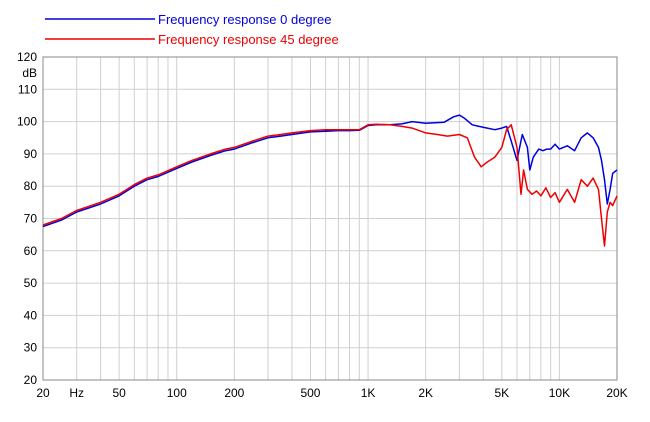  What do you see at coordinates (244, 19) in the screenshot?
I see `legend-label: Frequency response 0 degree` at bounding box center [244, 19].